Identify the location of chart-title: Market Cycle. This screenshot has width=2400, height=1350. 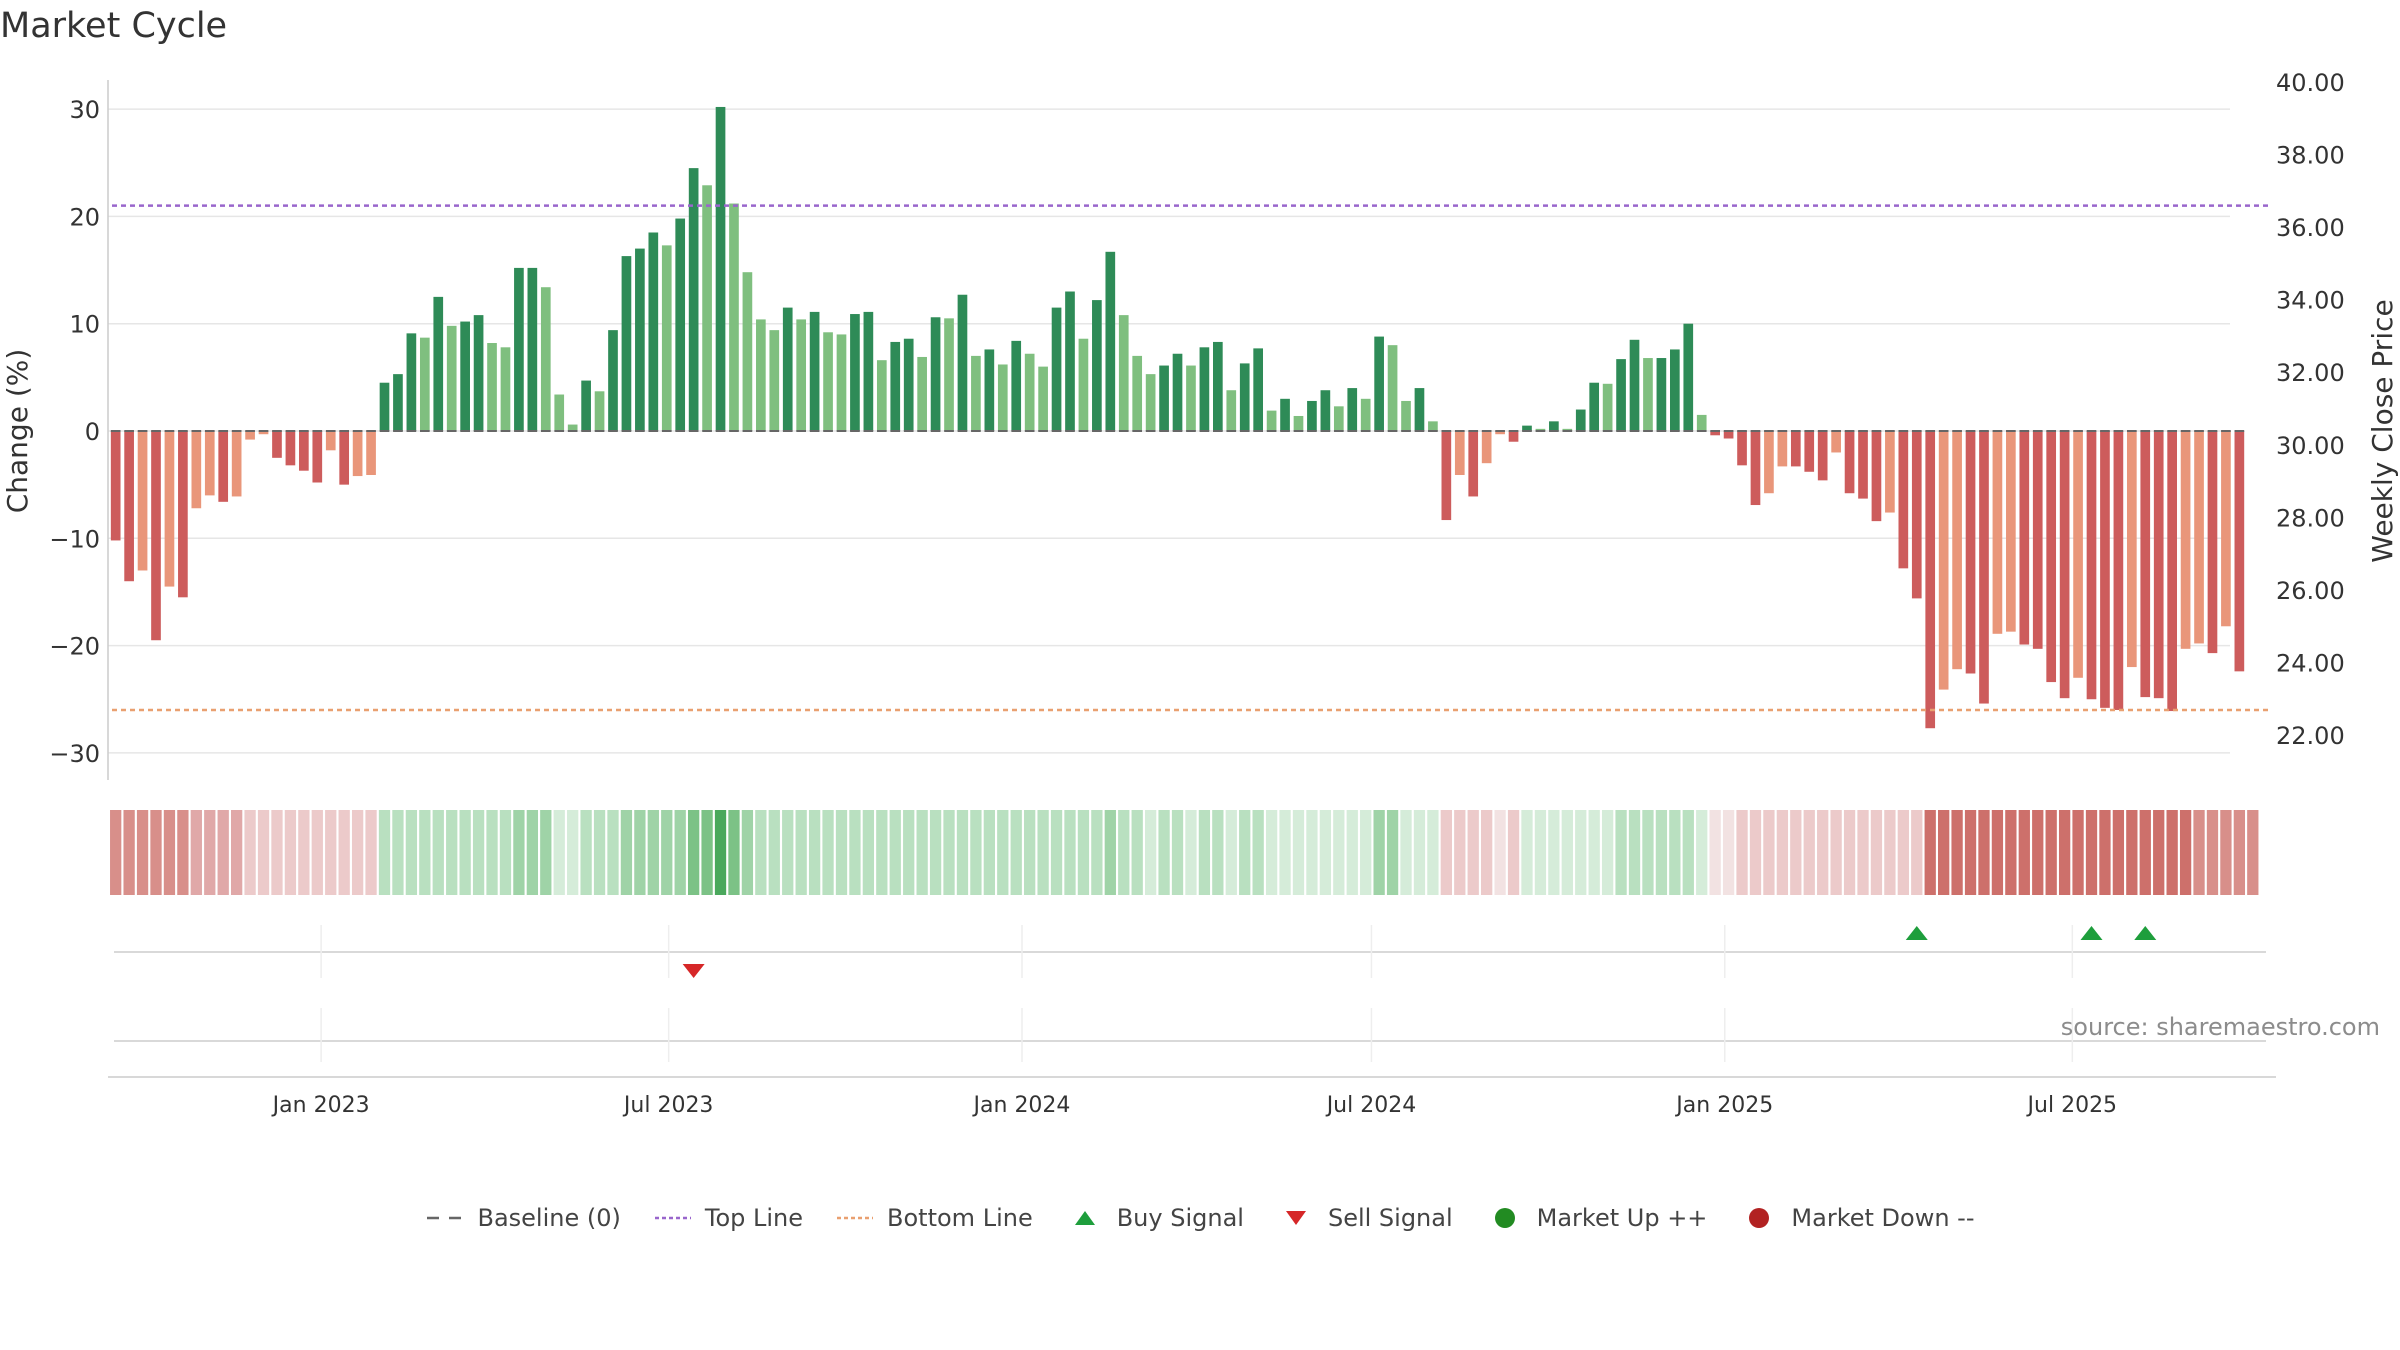
(114, 26).